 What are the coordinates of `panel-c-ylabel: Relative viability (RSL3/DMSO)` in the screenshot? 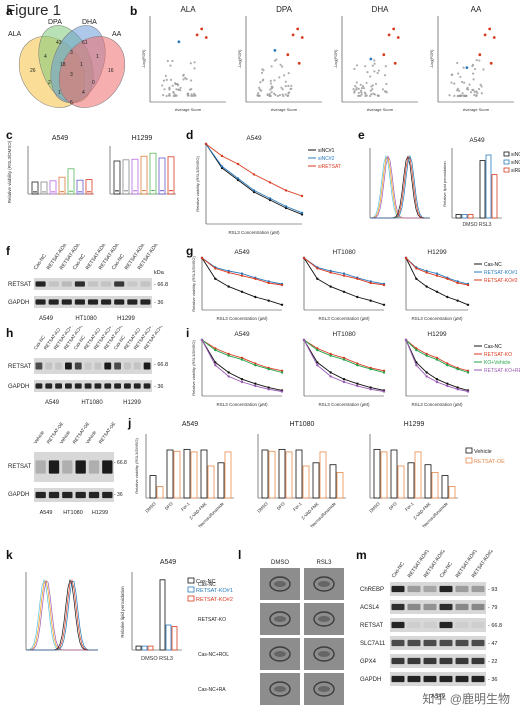 It's located at (9, 171).